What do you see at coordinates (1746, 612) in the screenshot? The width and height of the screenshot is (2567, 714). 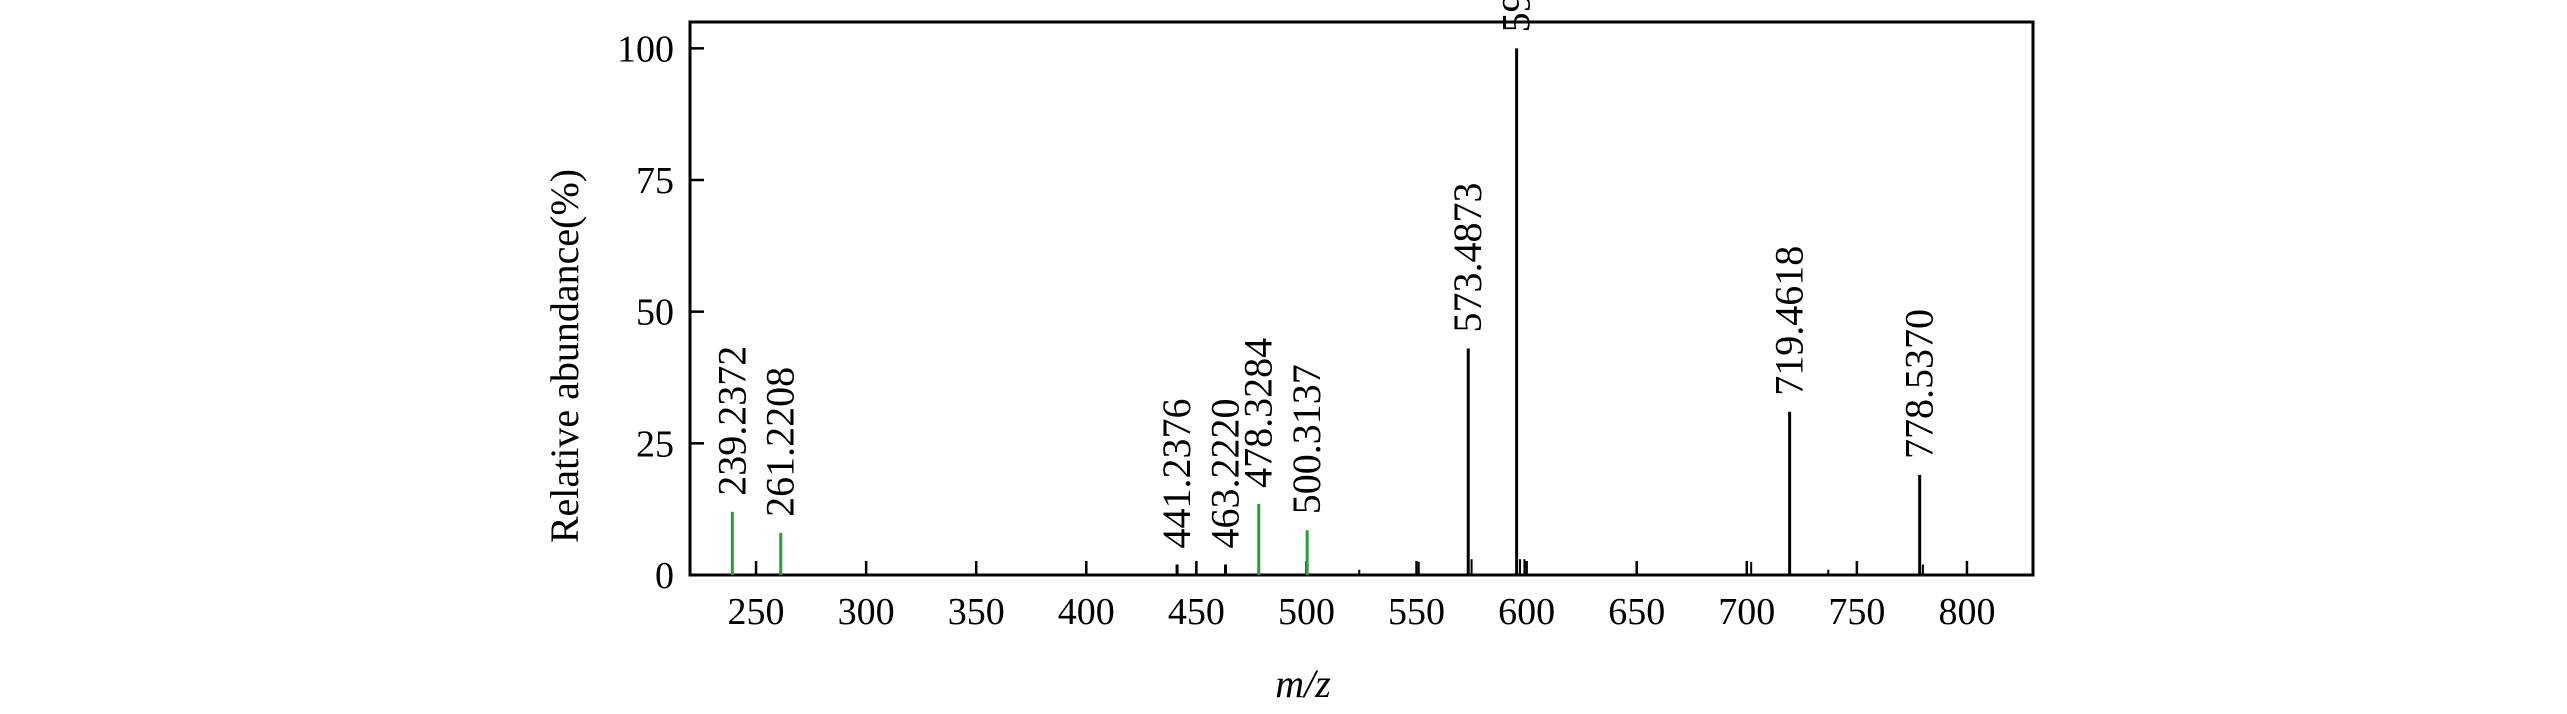 I see `x-tick-label: 700` at bounding box center [1746, 612].